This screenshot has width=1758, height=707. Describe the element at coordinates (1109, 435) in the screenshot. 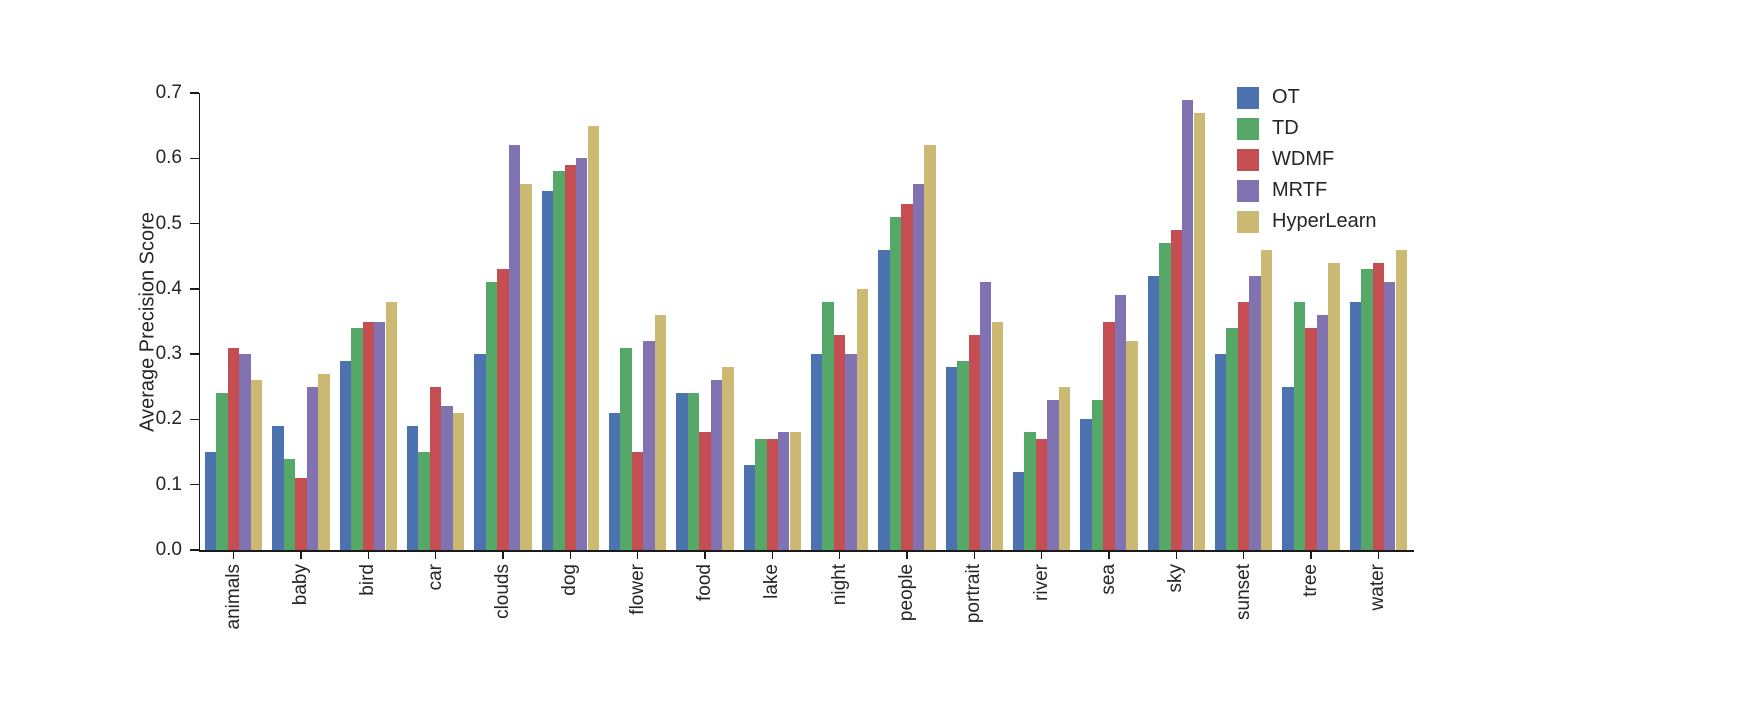

I see `bar-wdmf-sea` at that location.